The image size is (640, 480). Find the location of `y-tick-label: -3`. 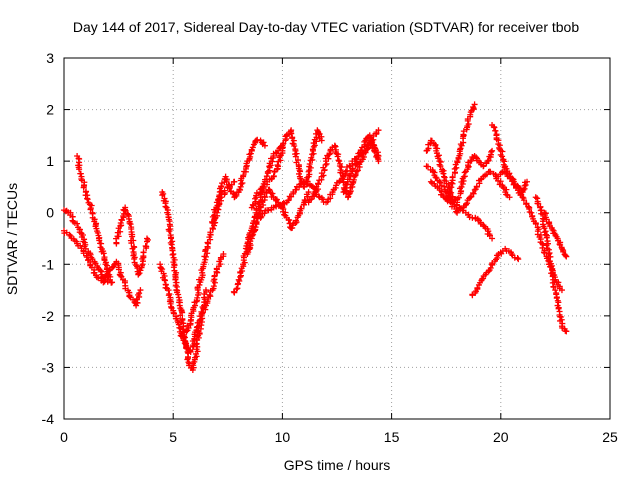

y-tick-label: -3 is located at coordinates (48, 367).